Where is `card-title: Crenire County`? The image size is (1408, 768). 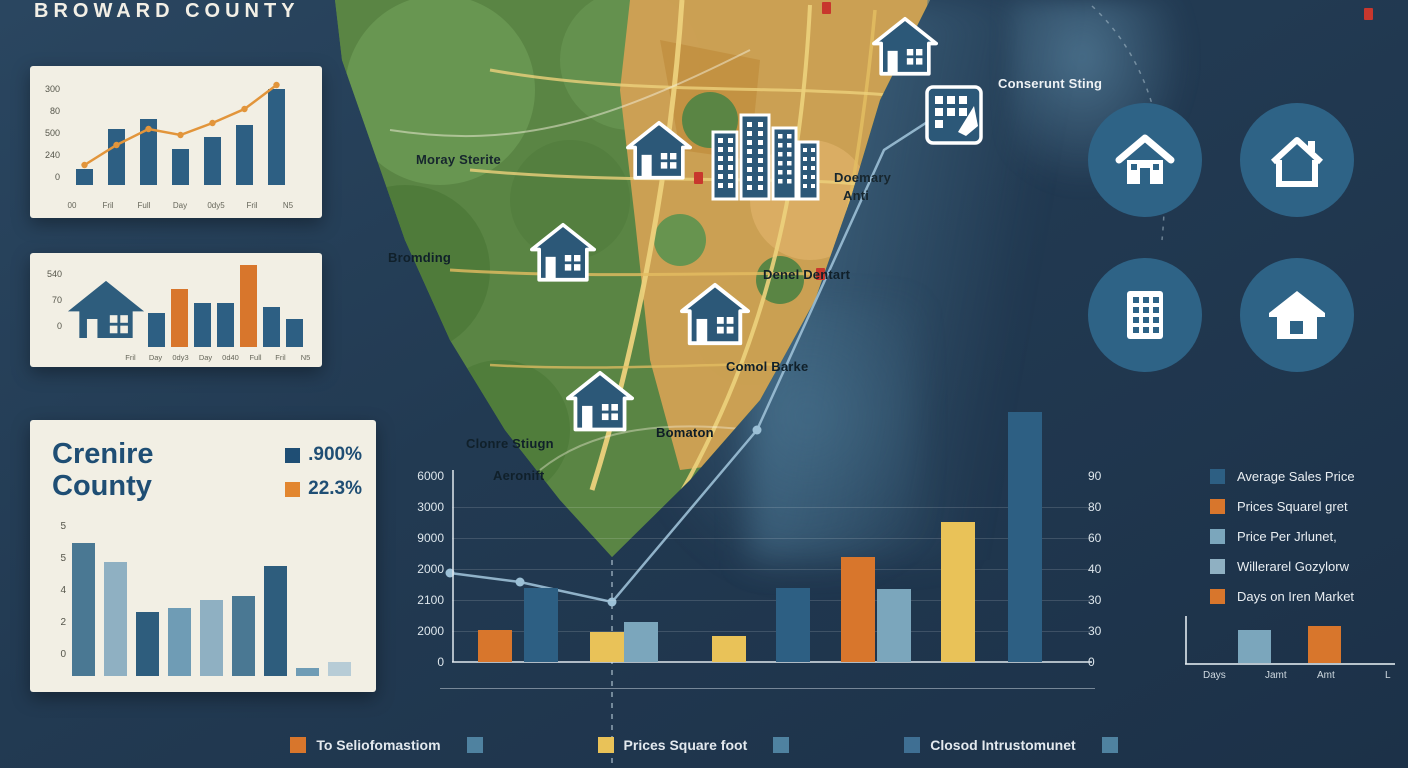 card-title: Crenire County is located at coordinates (103, 470).